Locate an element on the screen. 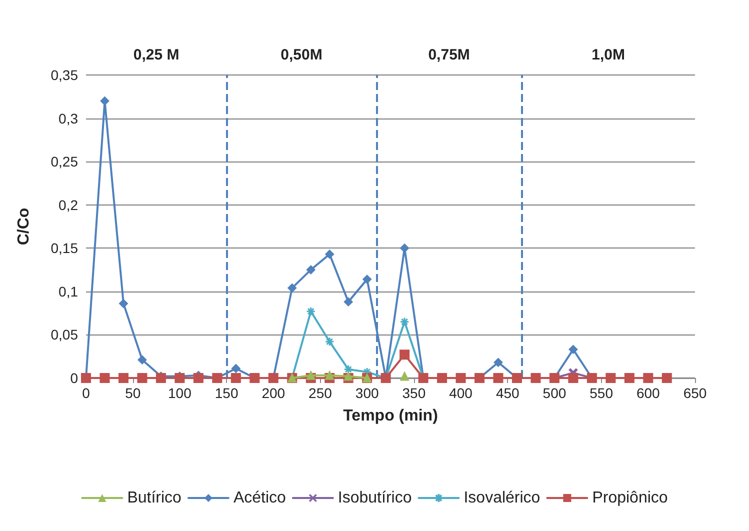  x-tick-label: 0 is located at coordinates (86, 393).